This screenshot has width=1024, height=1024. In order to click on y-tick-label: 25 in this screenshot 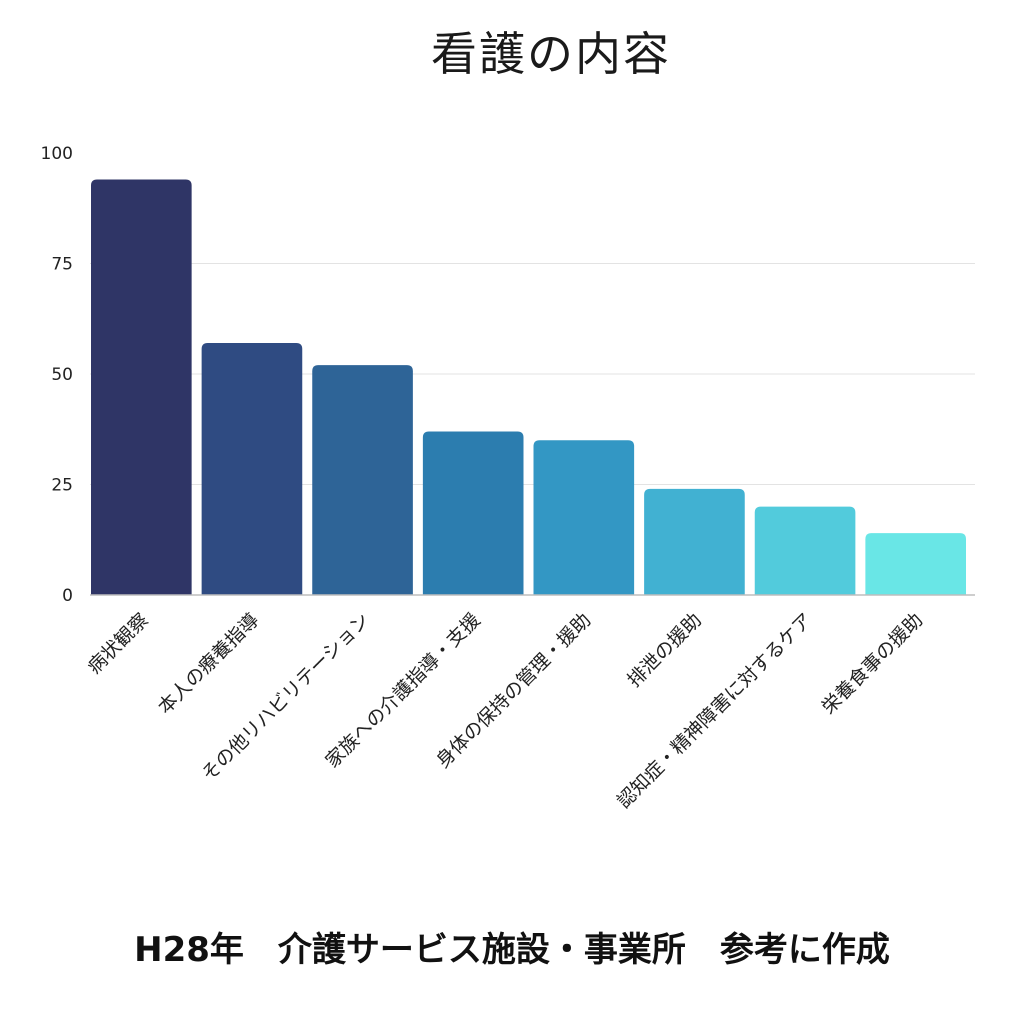, I will do `click(62, 486)`.